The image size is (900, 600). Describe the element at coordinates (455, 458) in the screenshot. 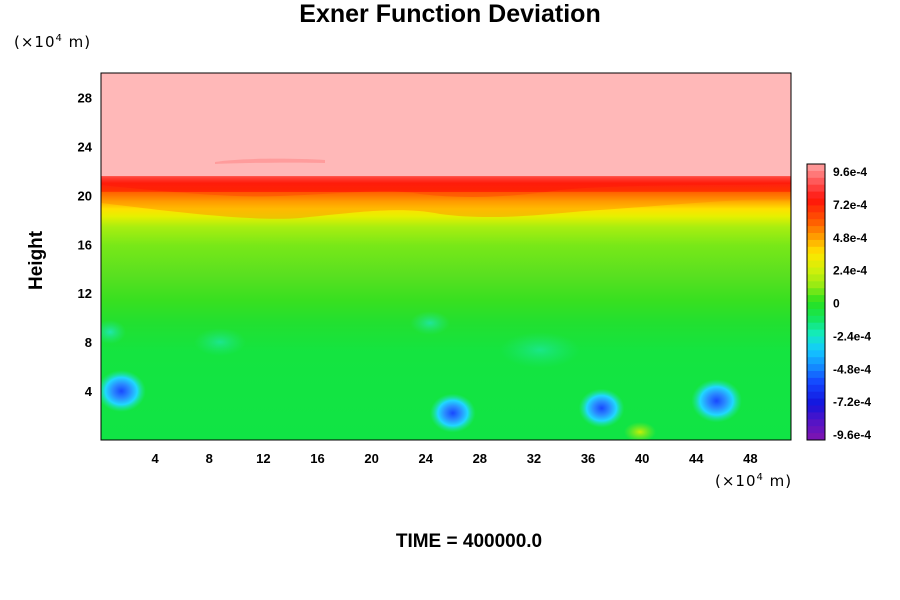

I see `x-tick-labels: 4 8 12 16 20 24 28 32 36 40 44 48` at that location.